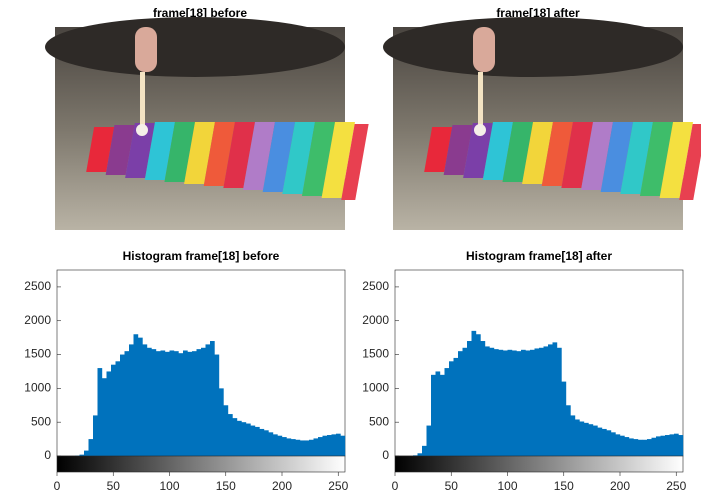 The width and height of the screenshot is (701, 495). I want to click on image-title: frame[18] after, so click(538, 13).